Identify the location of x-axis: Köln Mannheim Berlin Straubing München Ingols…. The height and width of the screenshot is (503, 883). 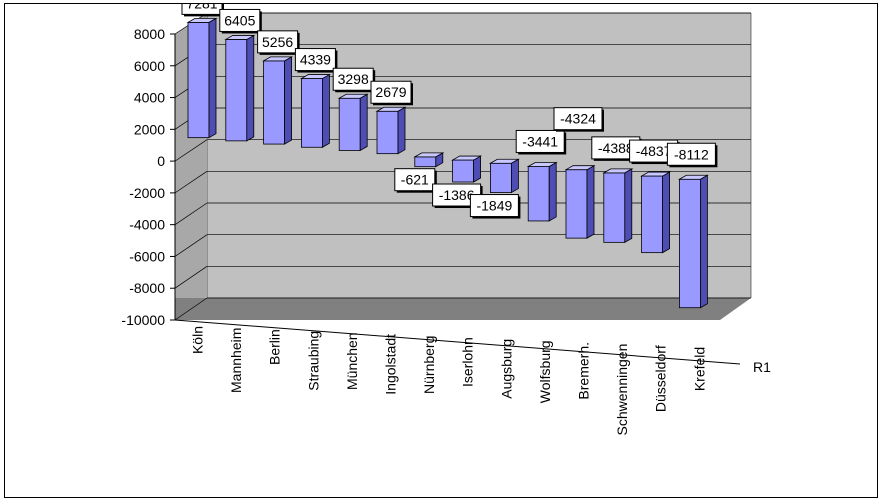
(457, 377).